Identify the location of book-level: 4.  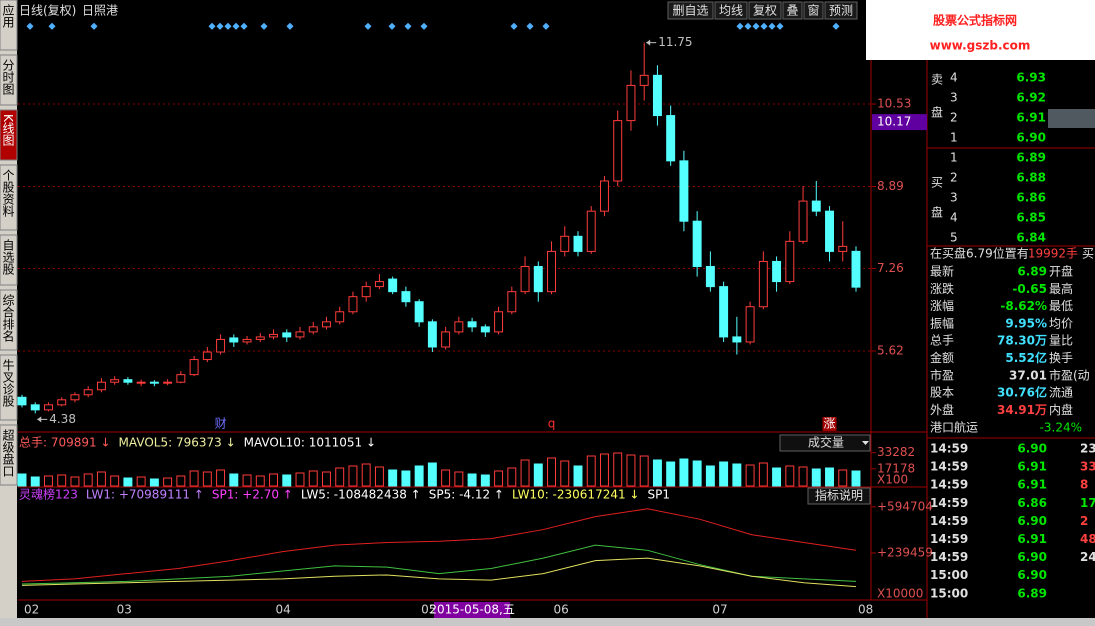
(954, 218).